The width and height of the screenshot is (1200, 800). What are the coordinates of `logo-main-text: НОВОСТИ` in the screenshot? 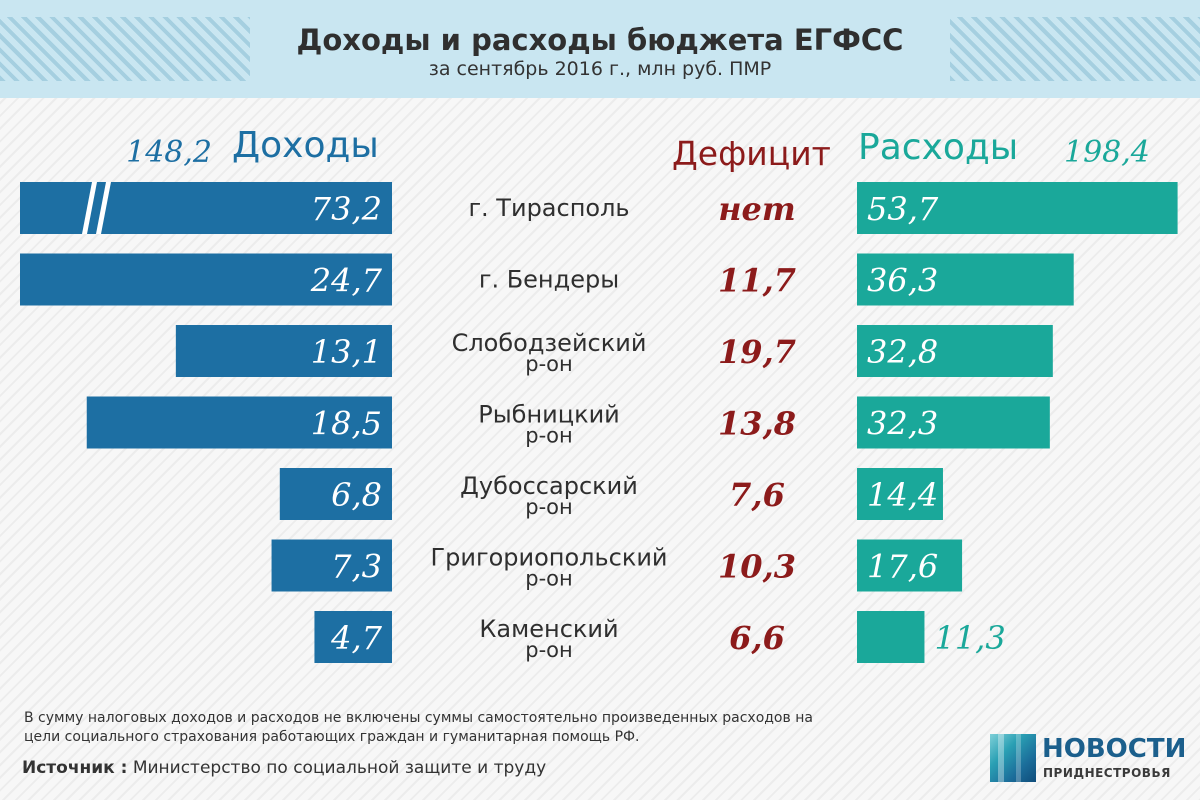 It's located at (1114, 749).